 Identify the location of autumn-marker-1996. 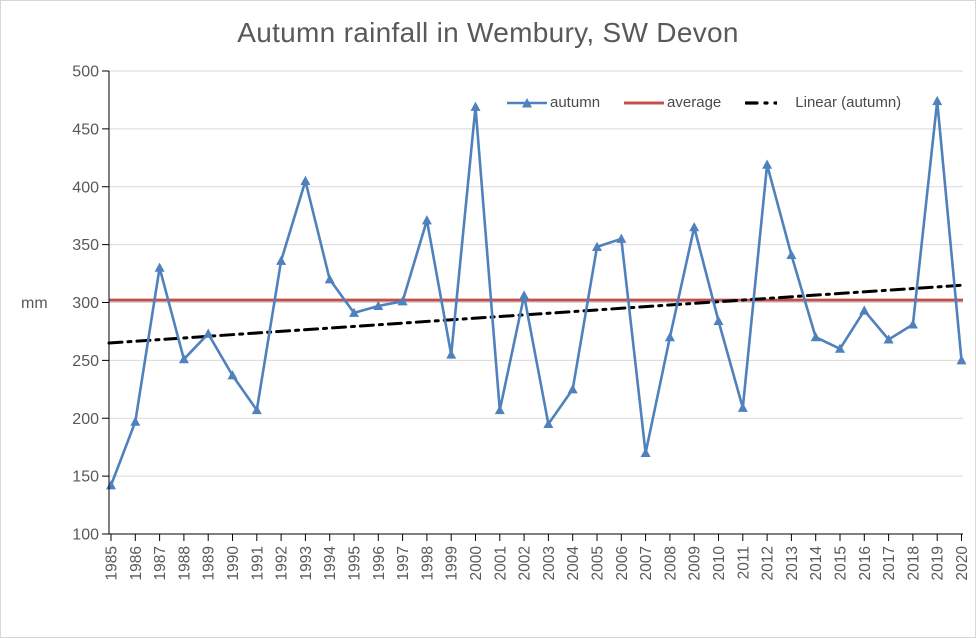
(378, 305).